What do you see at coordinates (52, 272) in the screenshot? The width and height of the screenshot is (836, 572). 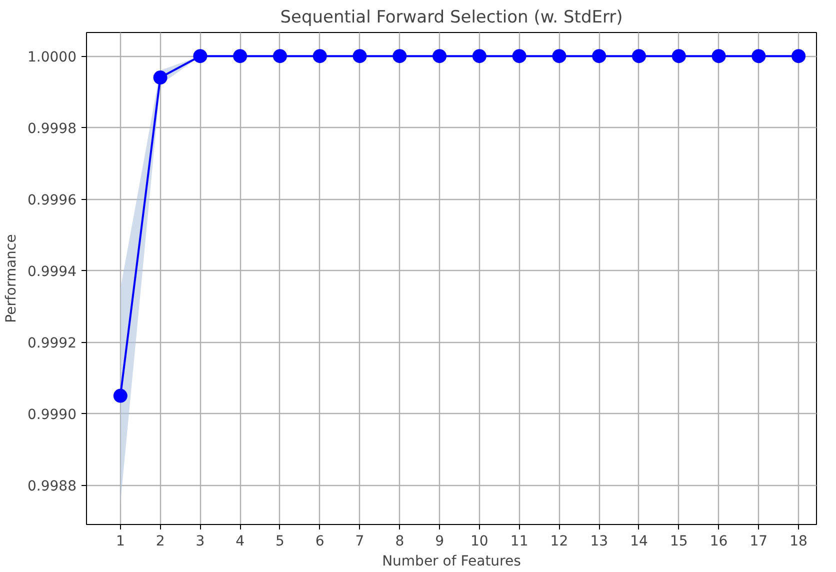 I see `y-tick-label: 0.9994` at bounding box center [52, 272].